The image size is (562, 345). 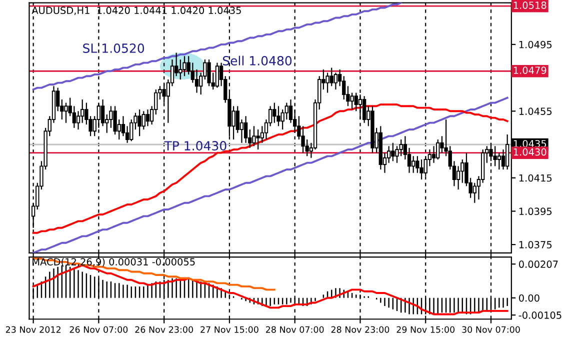 What do you see at coordinates (530, 5) in the screenshot?
I see `ref-line-label: 1.0518` at bounding box center [530, 5].